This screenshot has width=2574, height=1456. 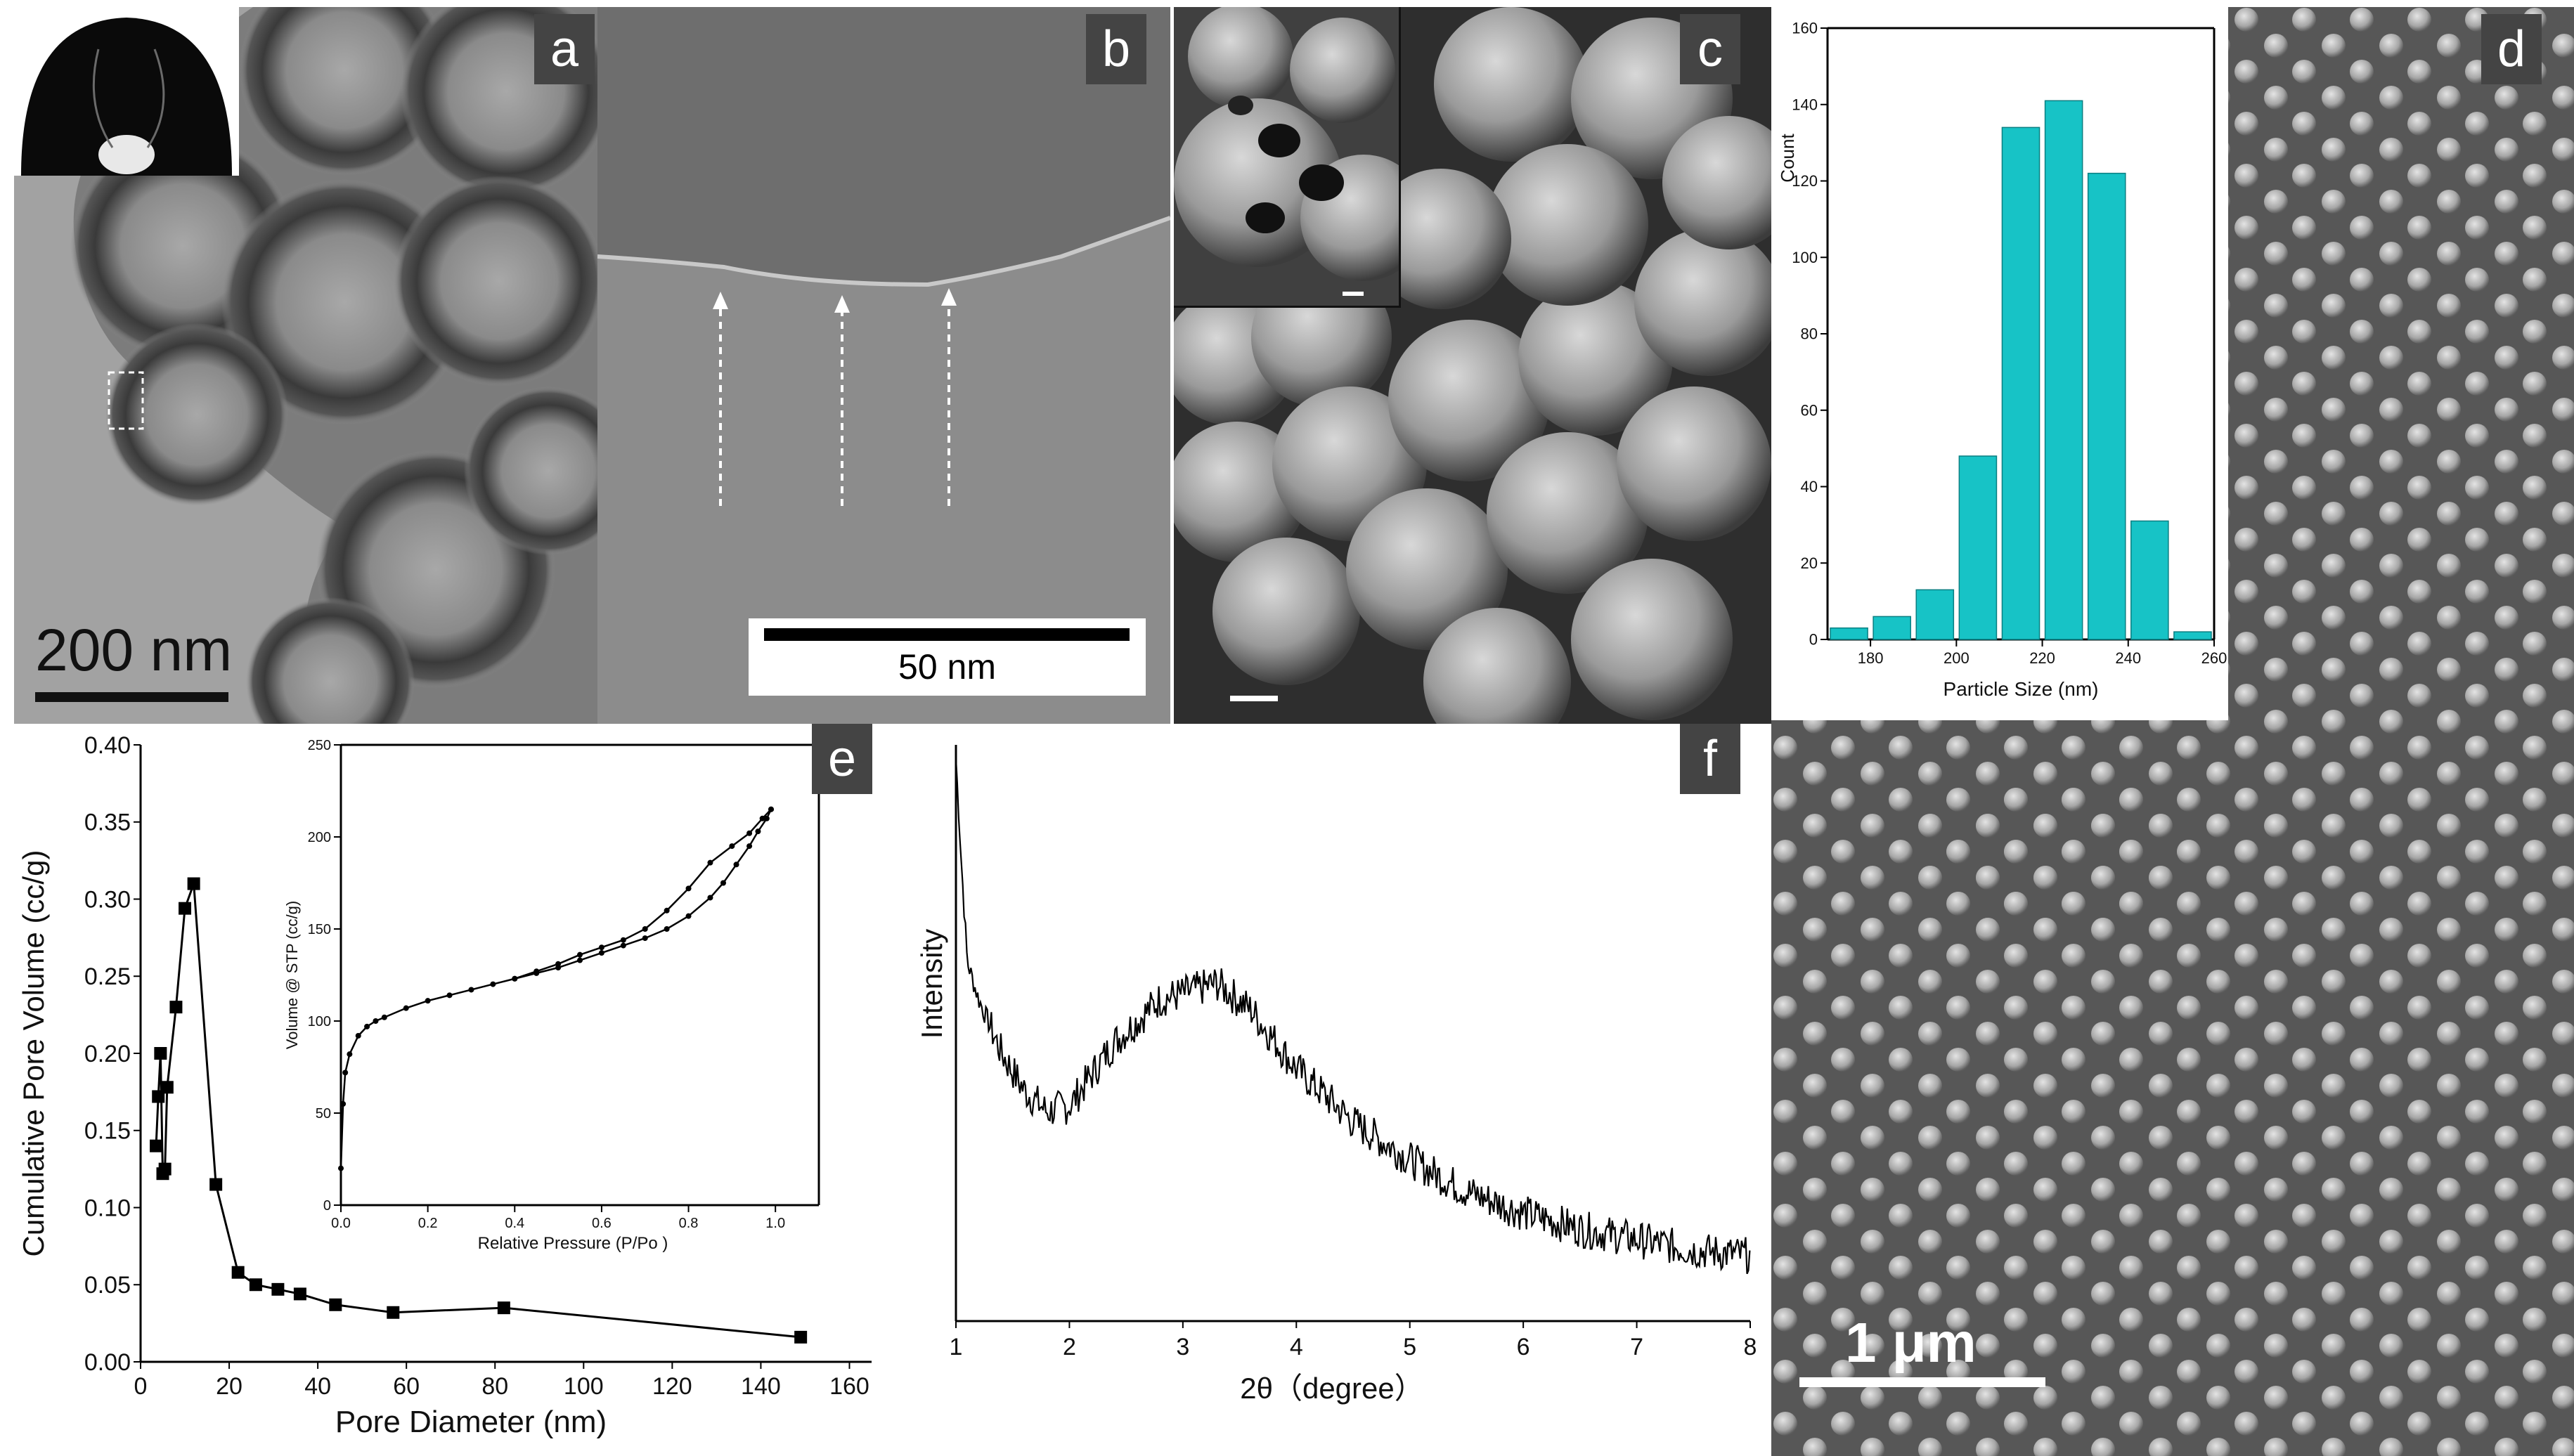 What do you see at coordinates (471, 1422) in the screenshot?
I see `x-axis-title: Pore Diameter (nm)` at bounding box center [471, 1422].